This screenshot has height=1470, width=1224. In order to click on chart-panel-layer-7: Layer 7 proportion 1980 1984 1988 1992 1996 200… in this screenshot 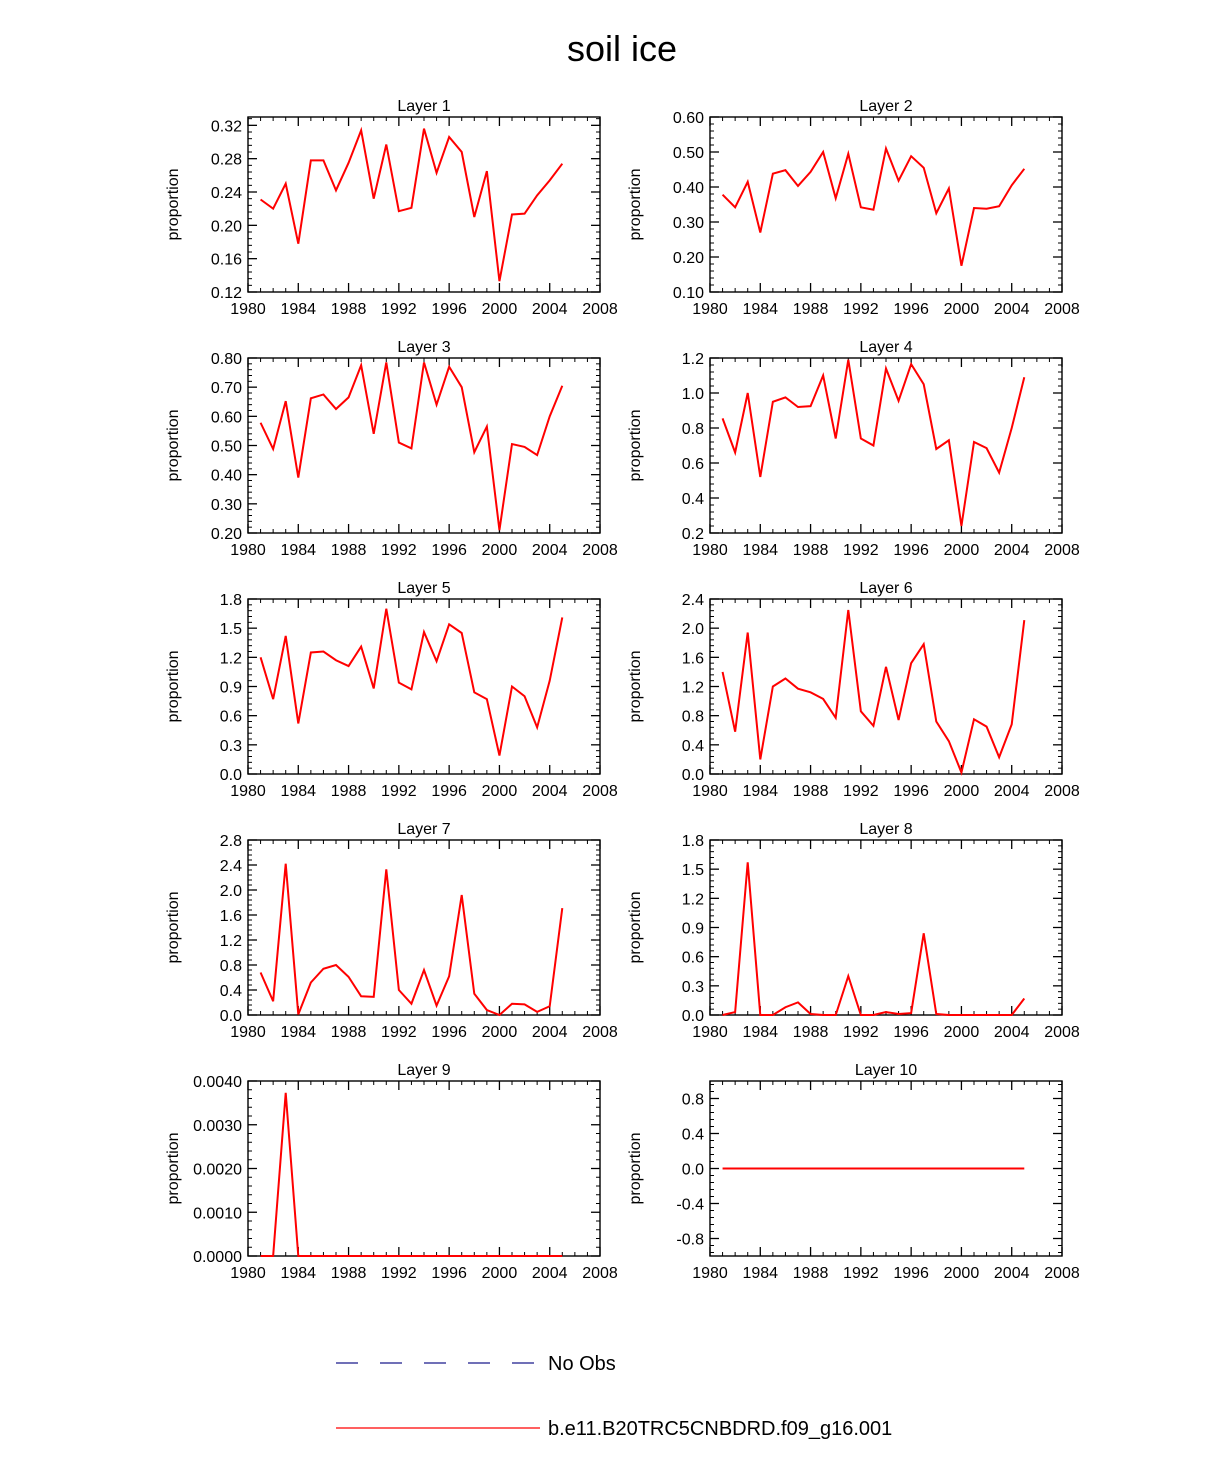, I will do `click(391, 931)`.